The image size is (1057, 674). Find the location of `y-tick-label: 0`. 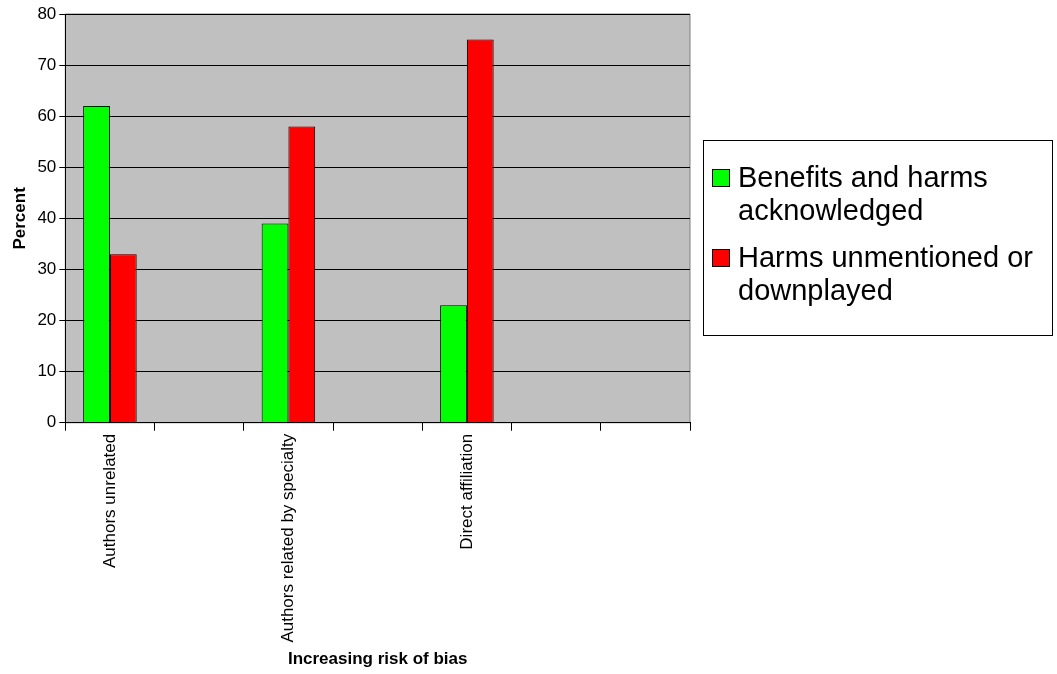

y-tick-label: 0 is located at coordinates (51, 422).